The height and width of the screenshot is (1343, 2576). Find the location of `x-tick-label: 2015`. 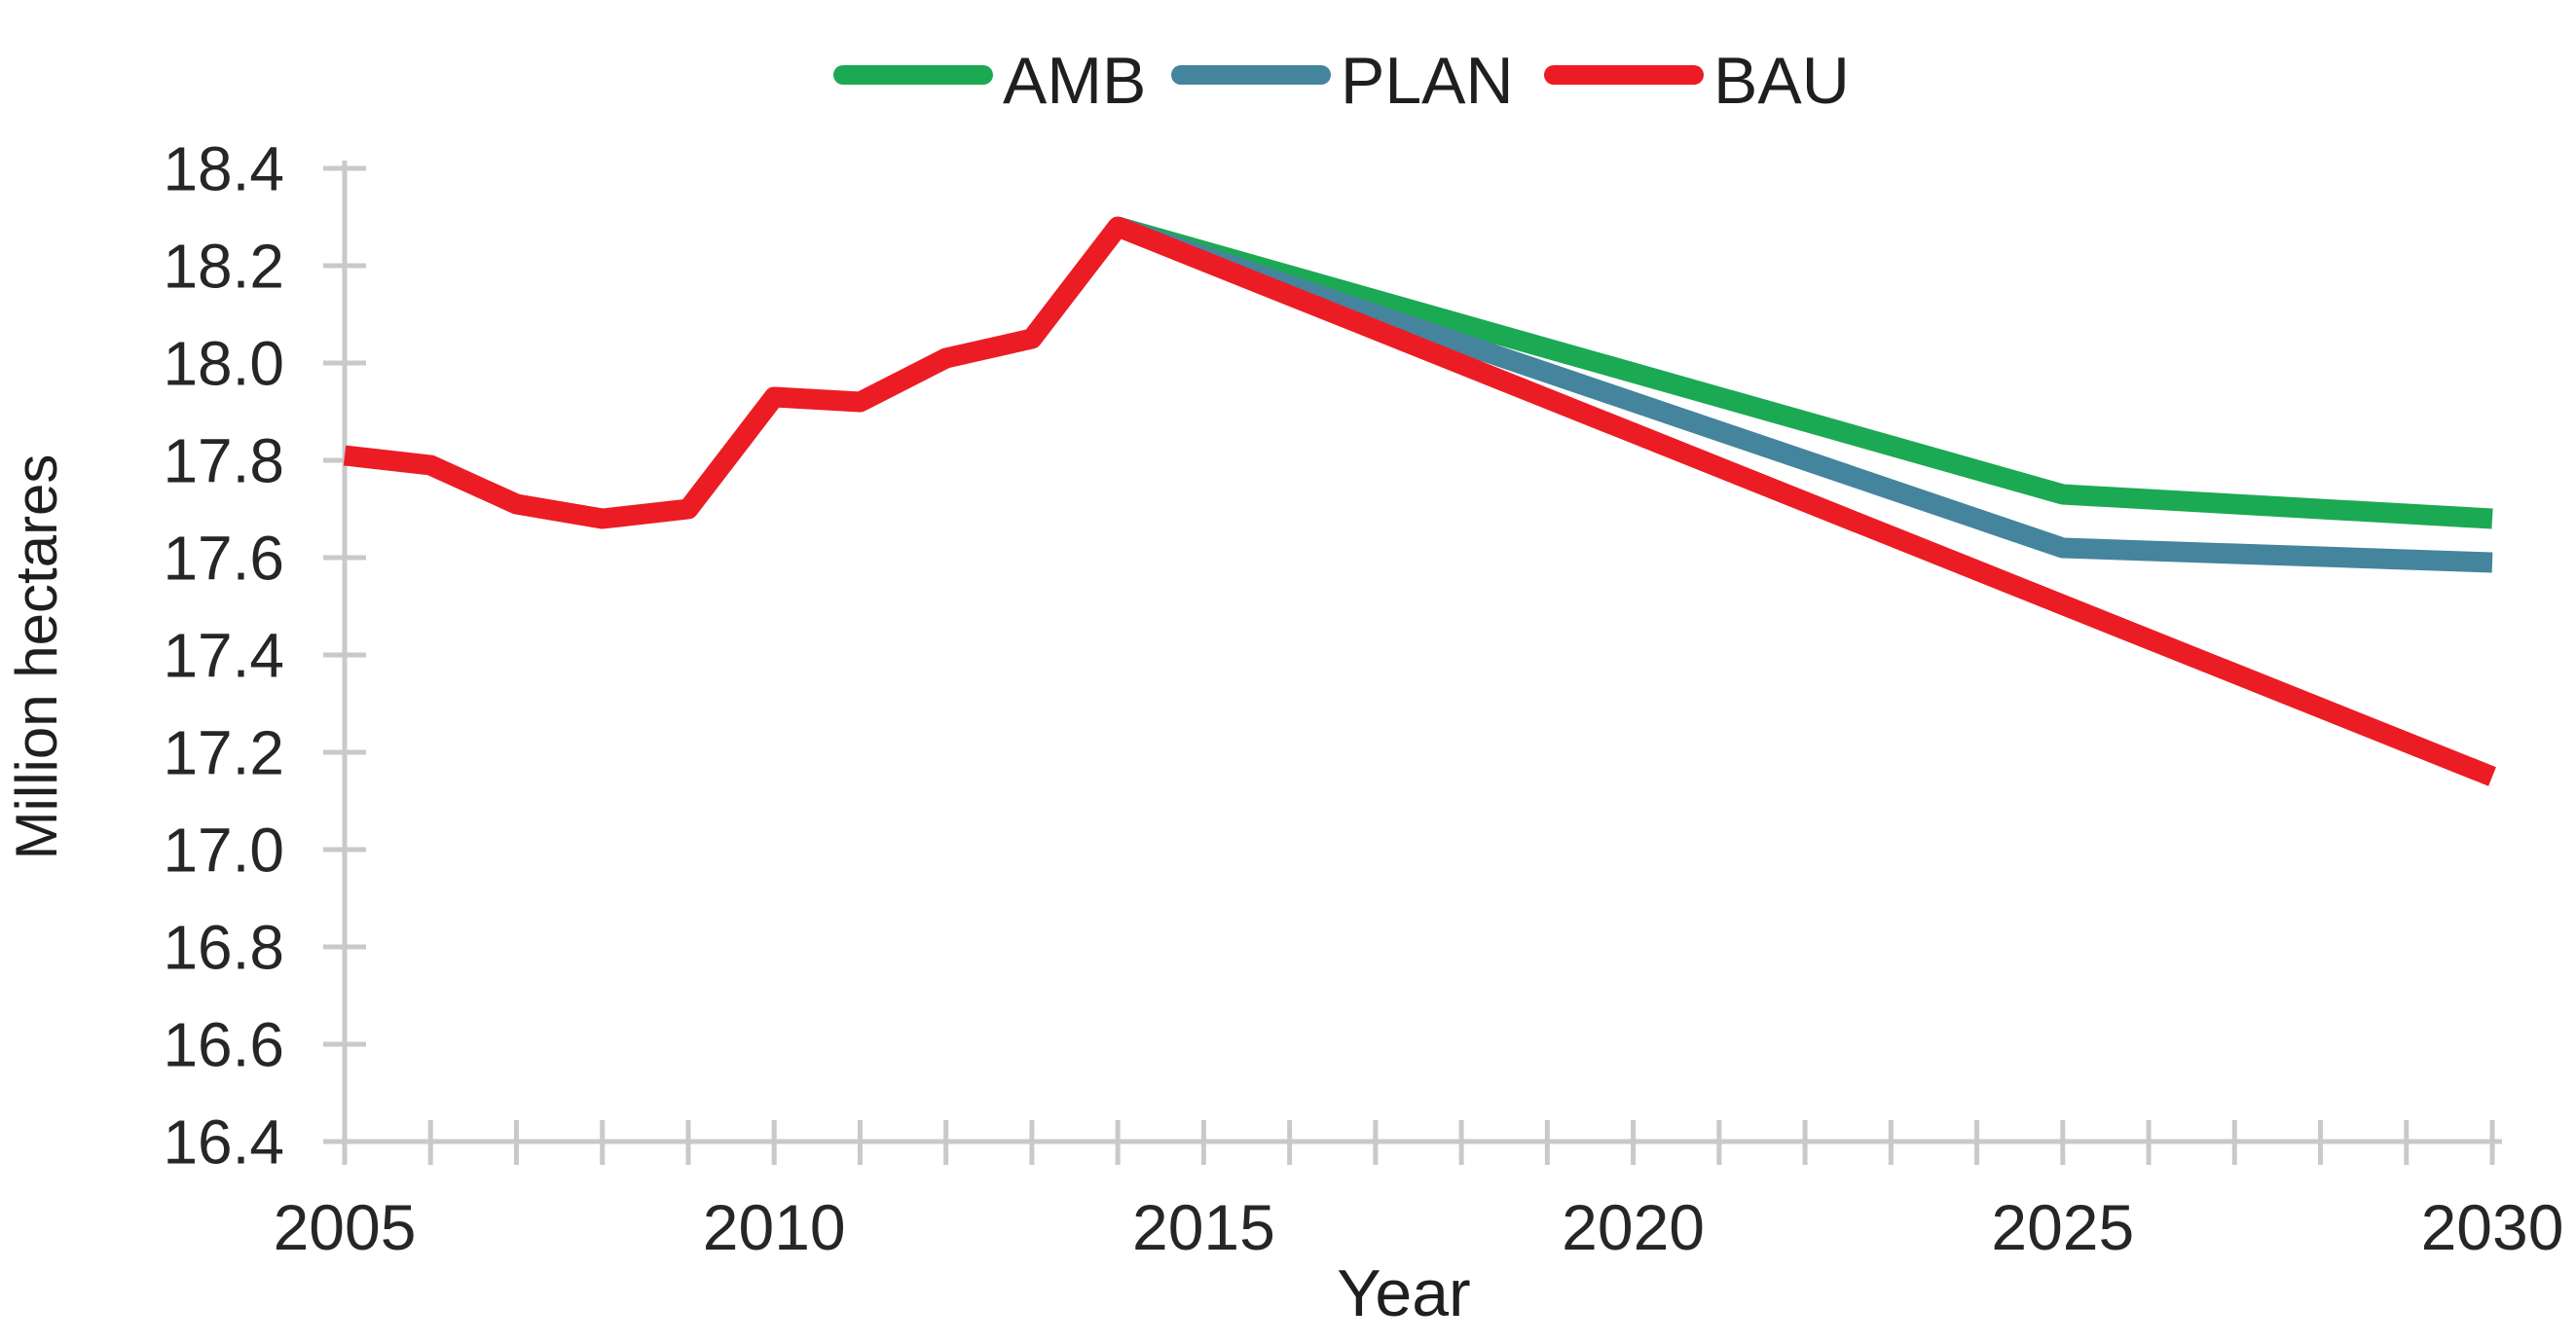

x-tick-label: 2015 is located at coordinates (1203, 1227).